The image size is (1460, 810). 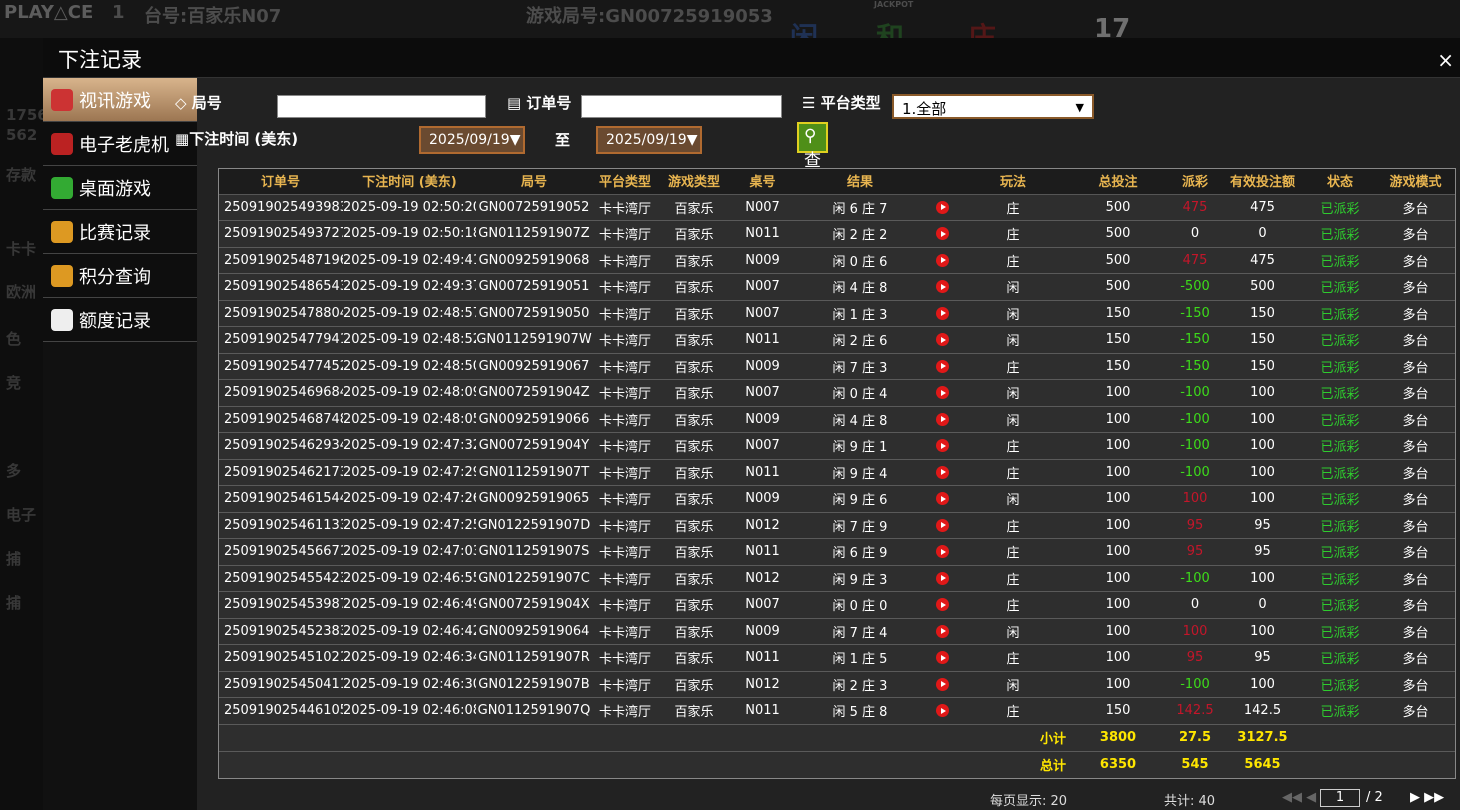 What do you see at coordinates (120, 188) in the screenshot?
I see `sidebar-item: 桌面游戏` at bounding box center [120, 188].